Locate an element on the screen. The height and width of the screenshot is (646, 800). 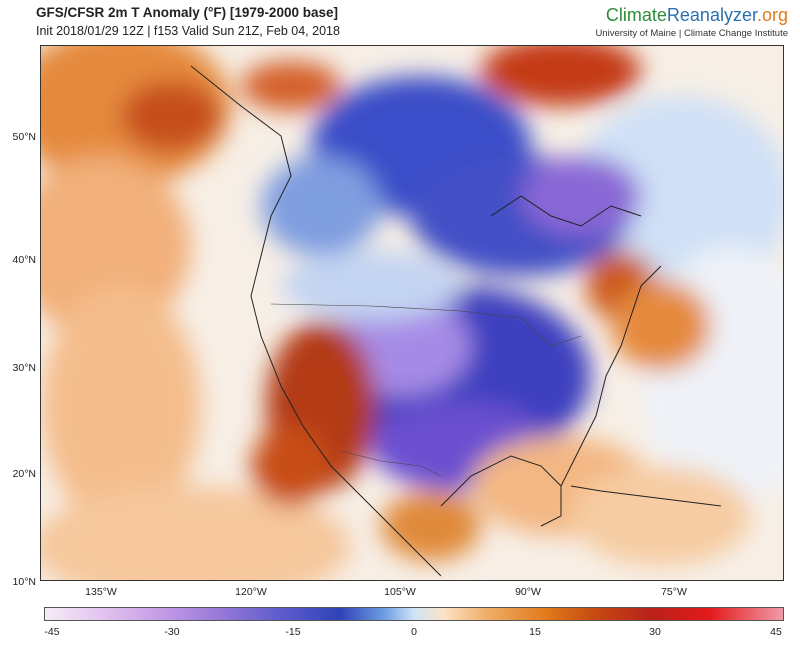
brand-name-part1: Climate is located at coordinates (636, 15).